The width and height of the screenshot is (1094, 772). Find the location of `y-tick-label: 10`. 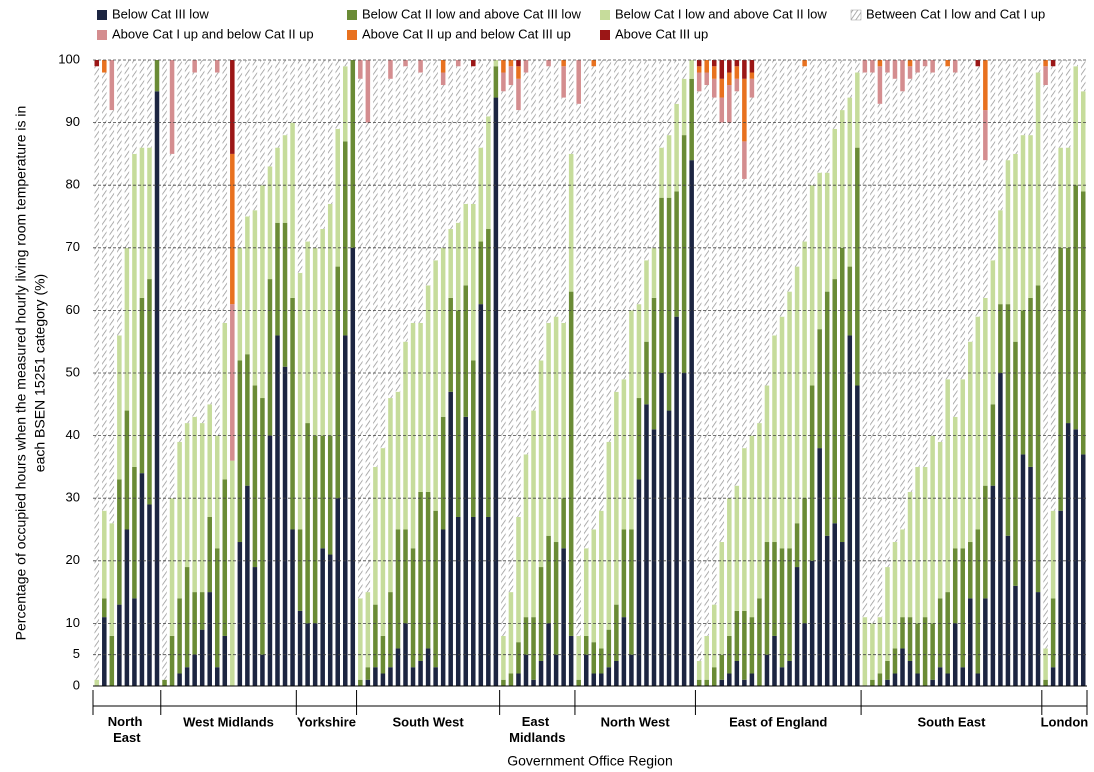

y-tick-label: 10 is located at coordinates (73, 622).